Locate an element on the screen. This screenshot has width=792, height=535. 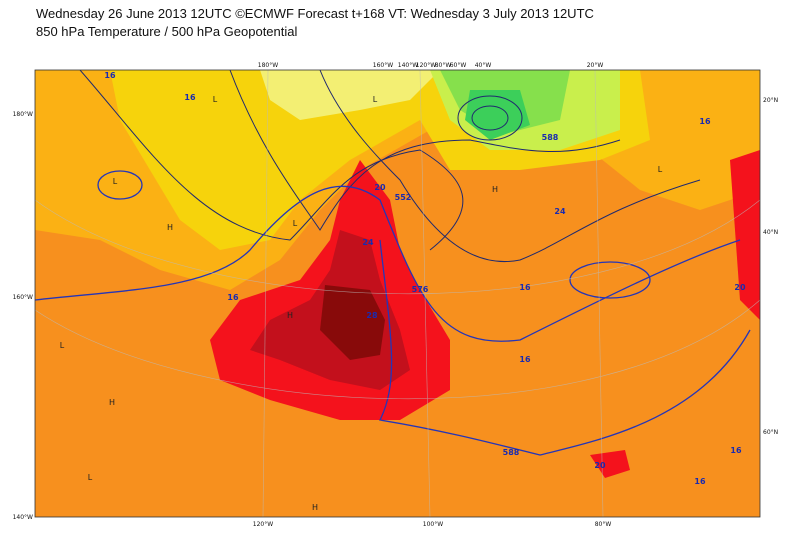
top-label: 40°W is located at coordinates (483, 65).